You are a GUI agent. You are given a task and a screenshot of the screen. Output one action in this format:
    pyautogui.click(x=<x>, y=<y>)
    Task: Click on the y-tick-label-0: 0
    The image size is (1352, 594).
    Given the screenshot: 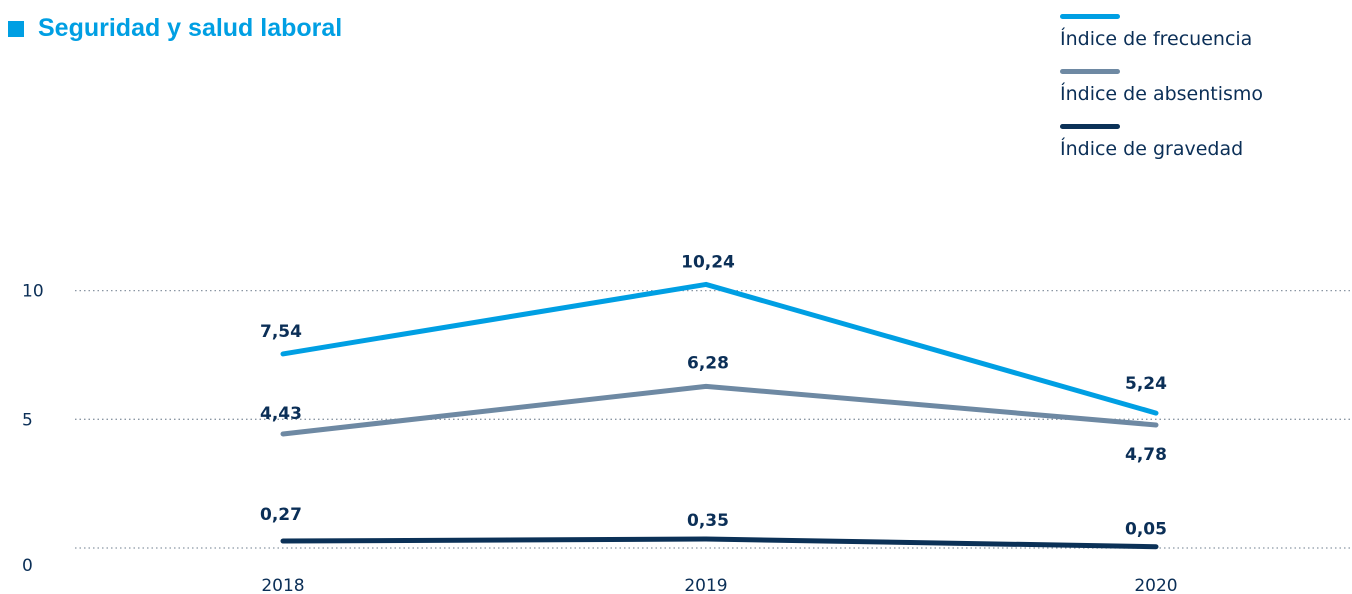 What is the action you would take?
    pyautogui.click(x=27, y=566)
    